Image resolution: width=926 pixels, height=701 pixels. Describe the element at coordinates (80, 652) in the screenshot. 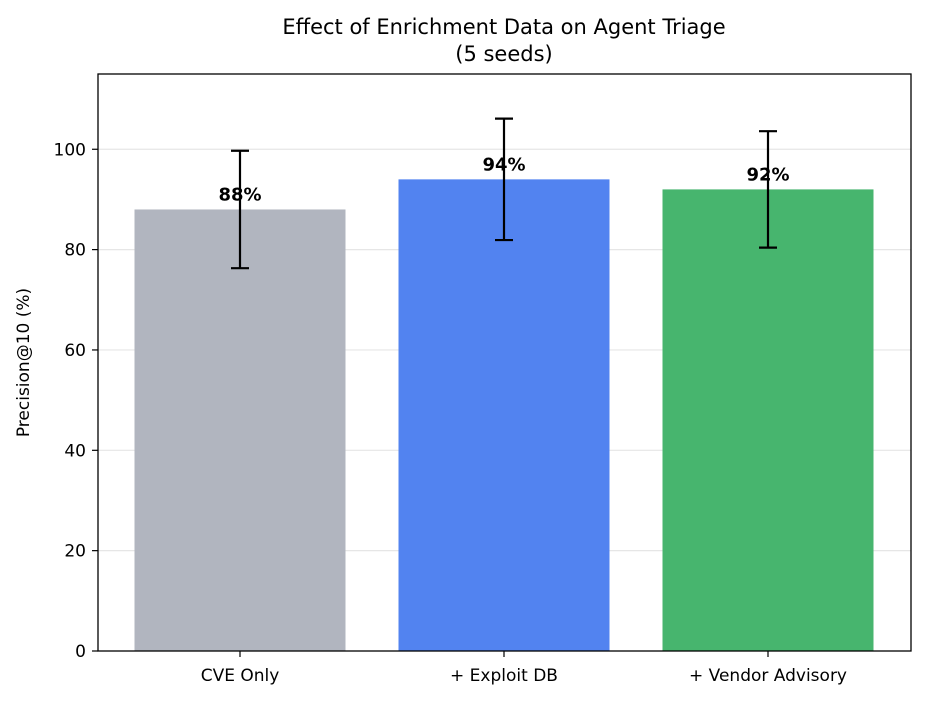

I see `y-tick-label: 0` at that location.